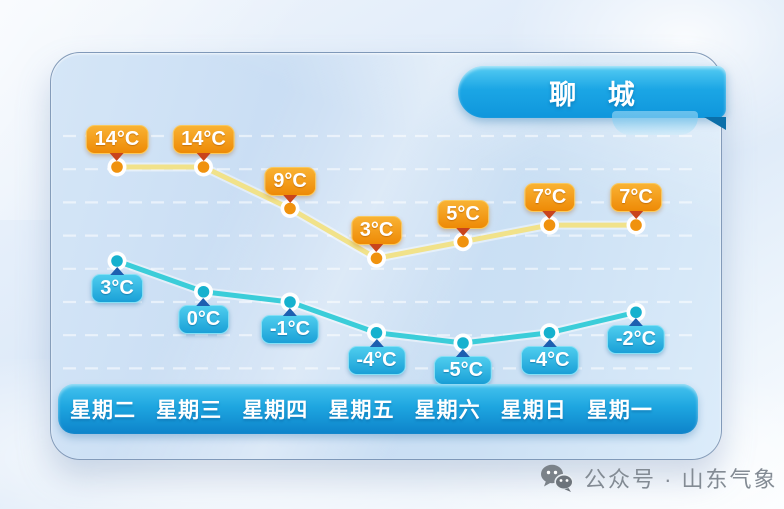 The width and height of the screenshot is (784, 509). What do you see at coordinates (557, 478) in the screenshot?
I see `wechat-icon` at bounding box center [557, 478].